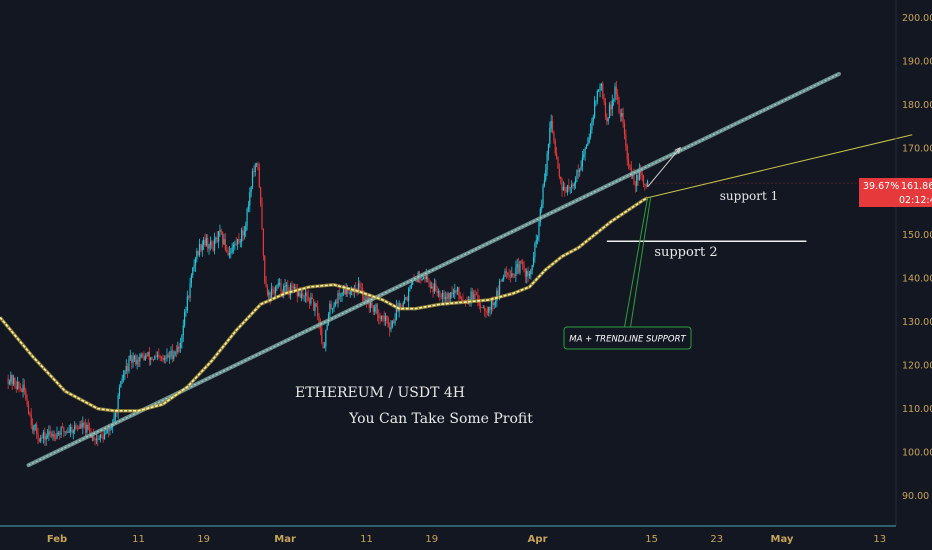 This screenshot has width=932, height=550. What do you see at coordinates (780, 166) in the screenshot?
I see `support-1-line` at bounding box center [780, 166].